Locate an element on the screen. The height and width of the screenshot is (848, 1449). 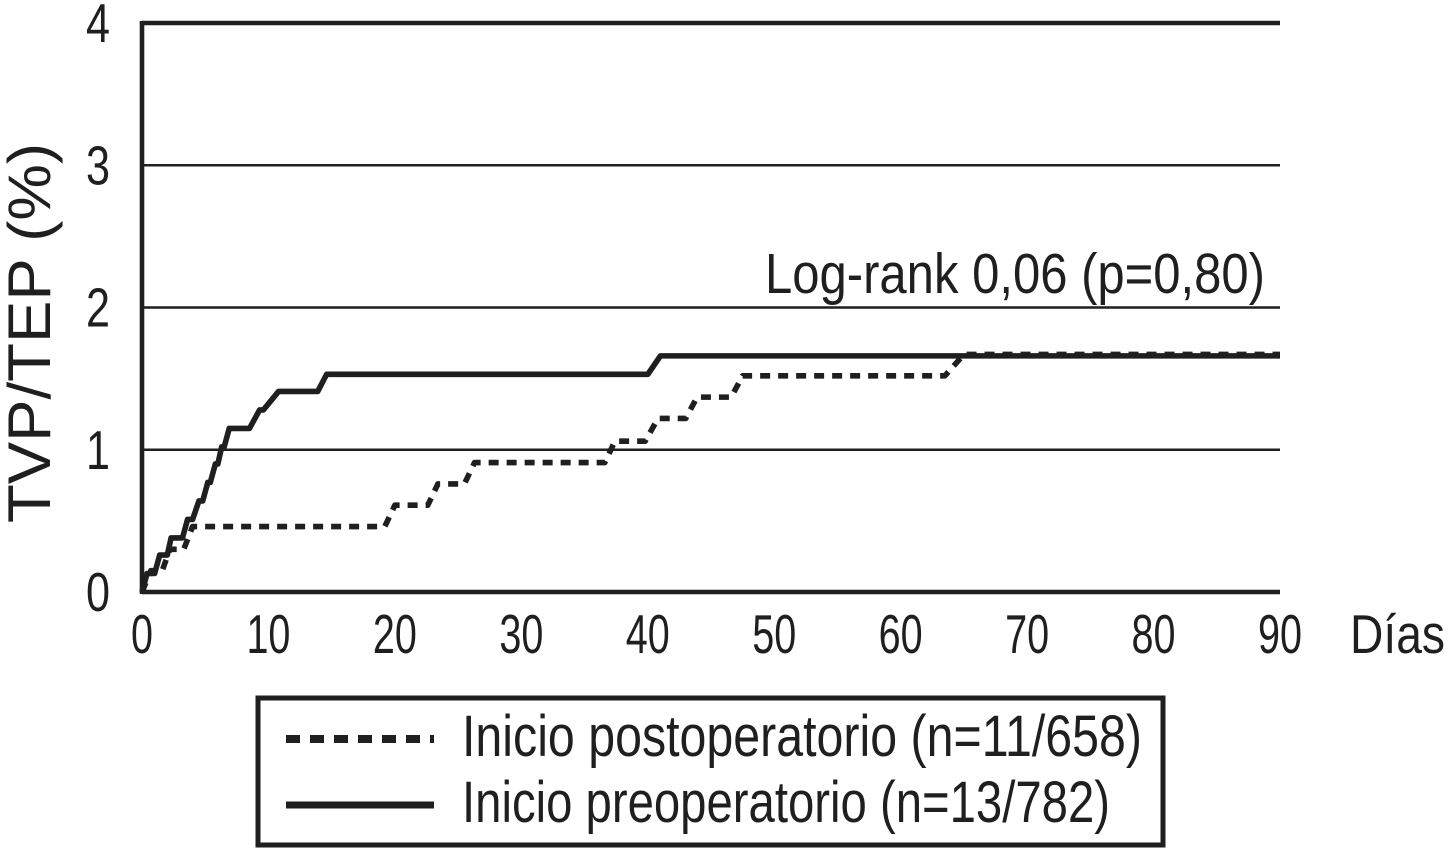
x-tick-label: 70 is located at coordinates (1027, 634).